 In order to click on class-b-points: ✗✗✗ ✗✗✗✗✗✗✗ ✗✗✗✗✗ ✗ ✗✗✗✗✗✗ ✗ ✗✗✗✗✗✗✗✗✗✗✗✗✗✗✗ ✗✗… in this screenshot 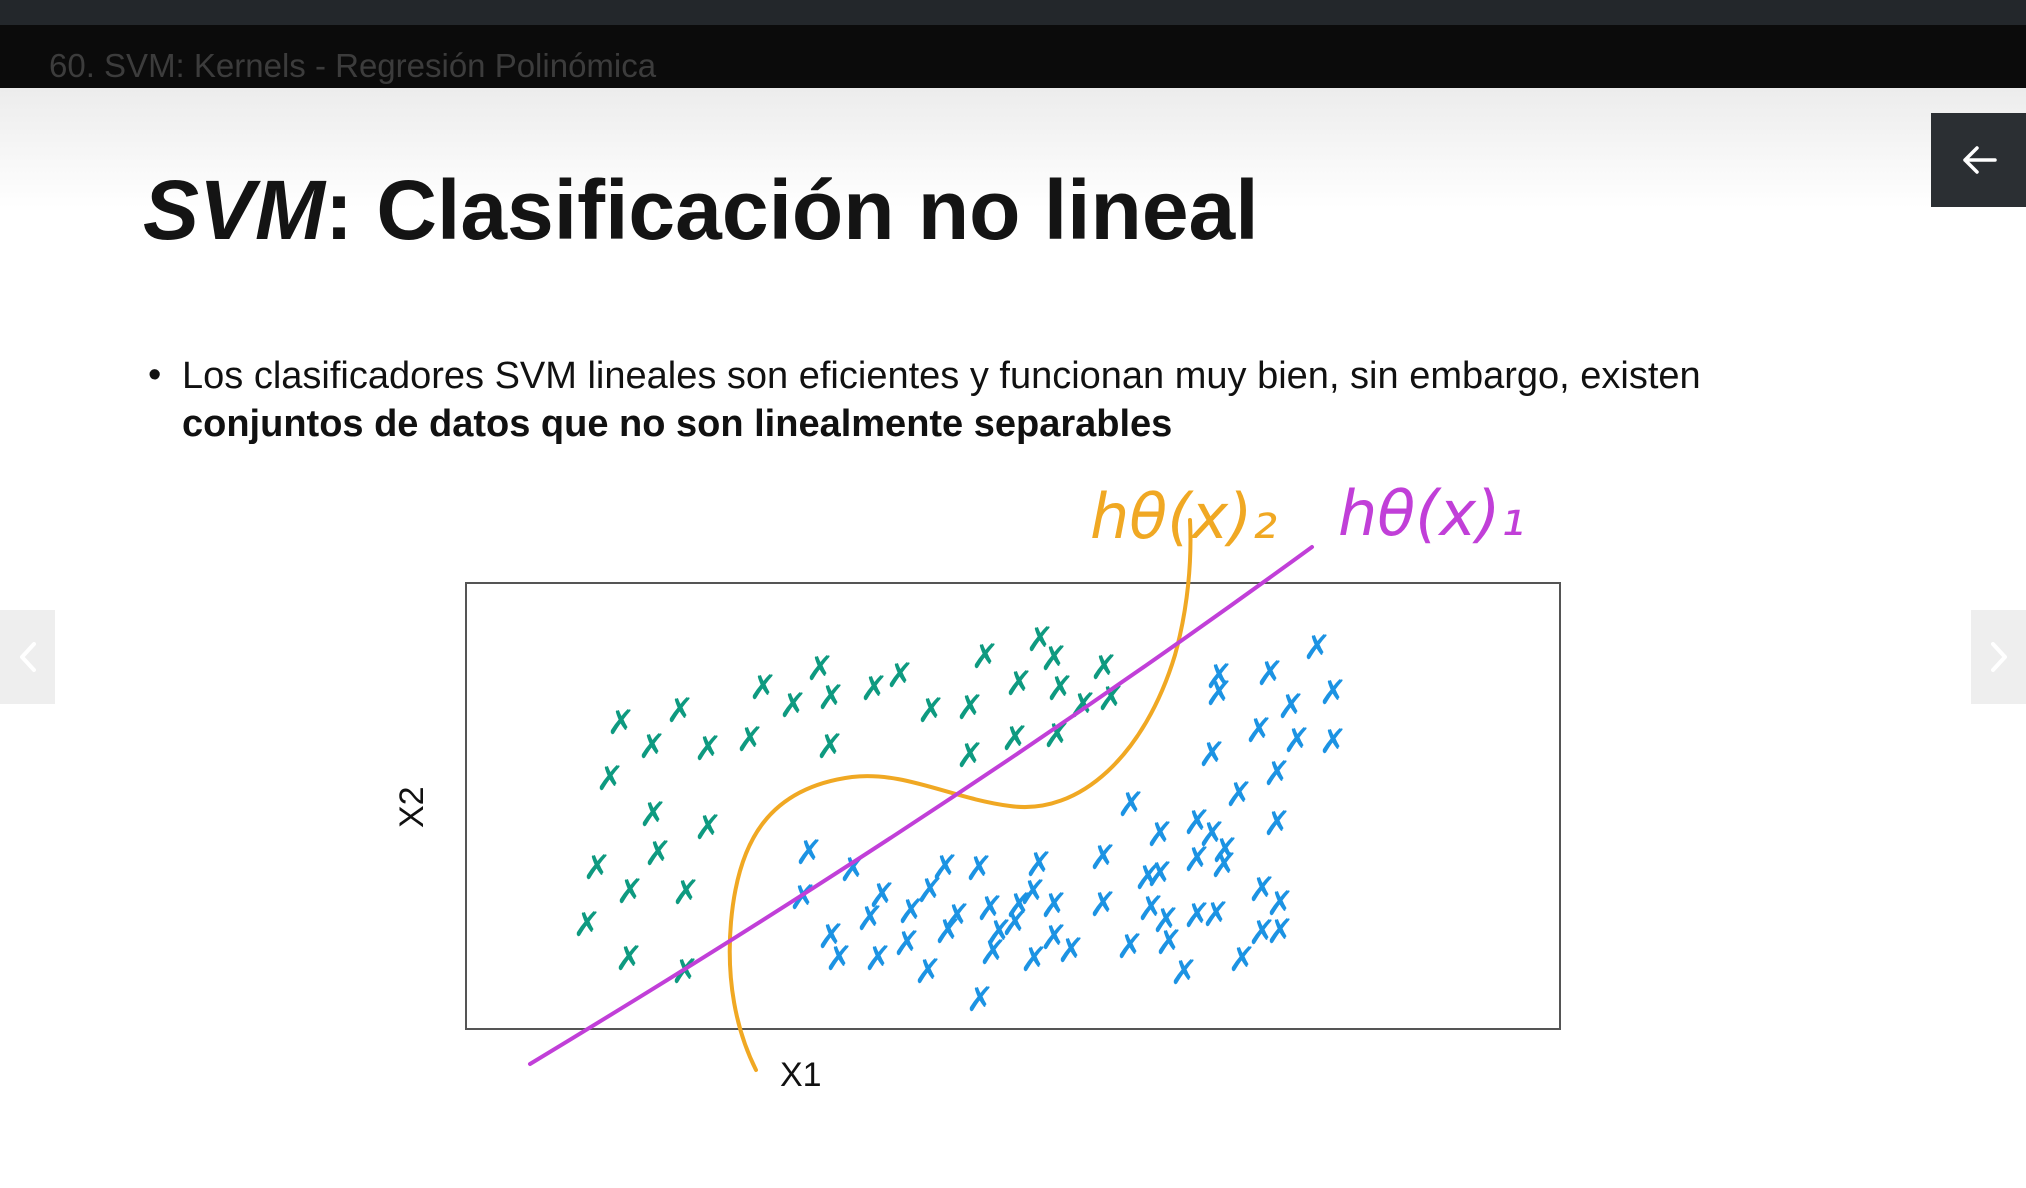, I will do `click(1068, 824)`.